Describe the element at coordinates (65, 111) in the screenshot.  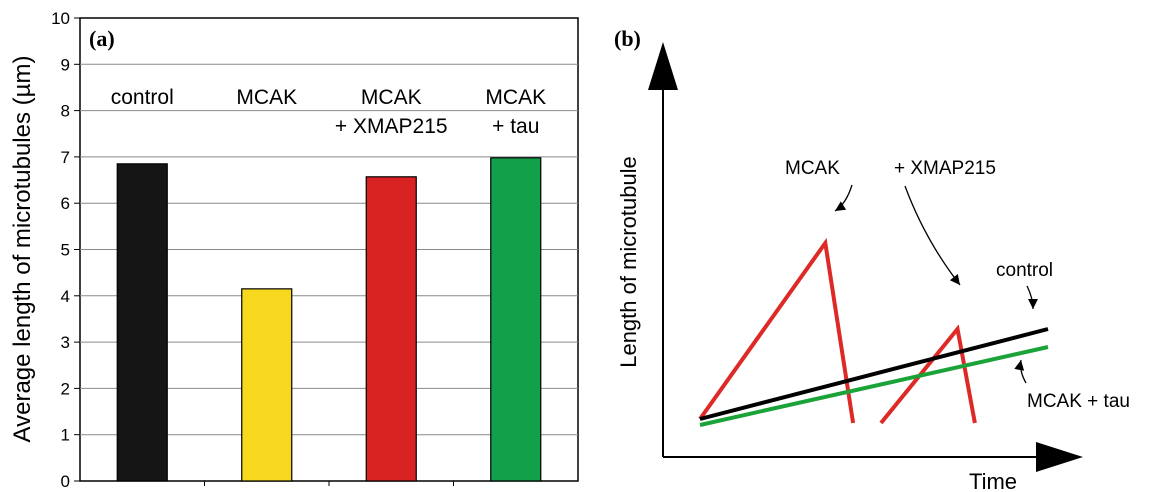
I see `y-tick-label: 8` at that location.